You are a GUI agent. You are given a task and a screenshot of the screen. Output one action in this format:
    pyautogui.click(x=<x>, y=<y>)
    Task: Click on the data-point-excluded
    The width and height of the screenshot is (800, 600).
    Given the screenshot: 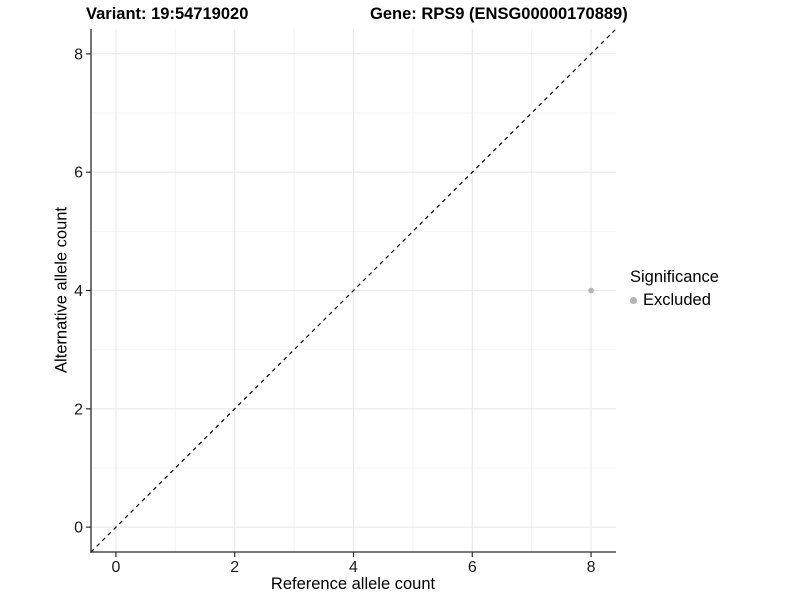 What is the action you would take?
    pyautogui.click(x=591, y=290)
    